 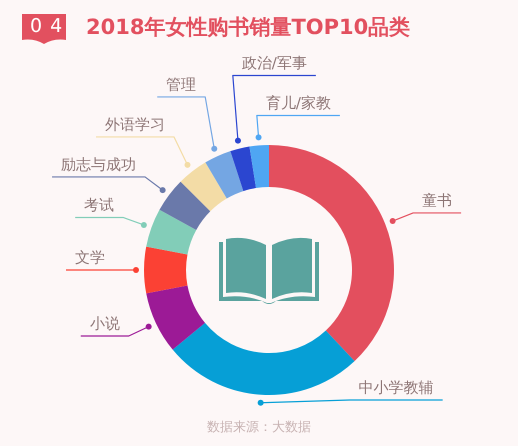 What do you see at coordinates (259, 428) in the screenshot?
I see `source-note: 数据来源：大数据` at bounding box center [259, 428].